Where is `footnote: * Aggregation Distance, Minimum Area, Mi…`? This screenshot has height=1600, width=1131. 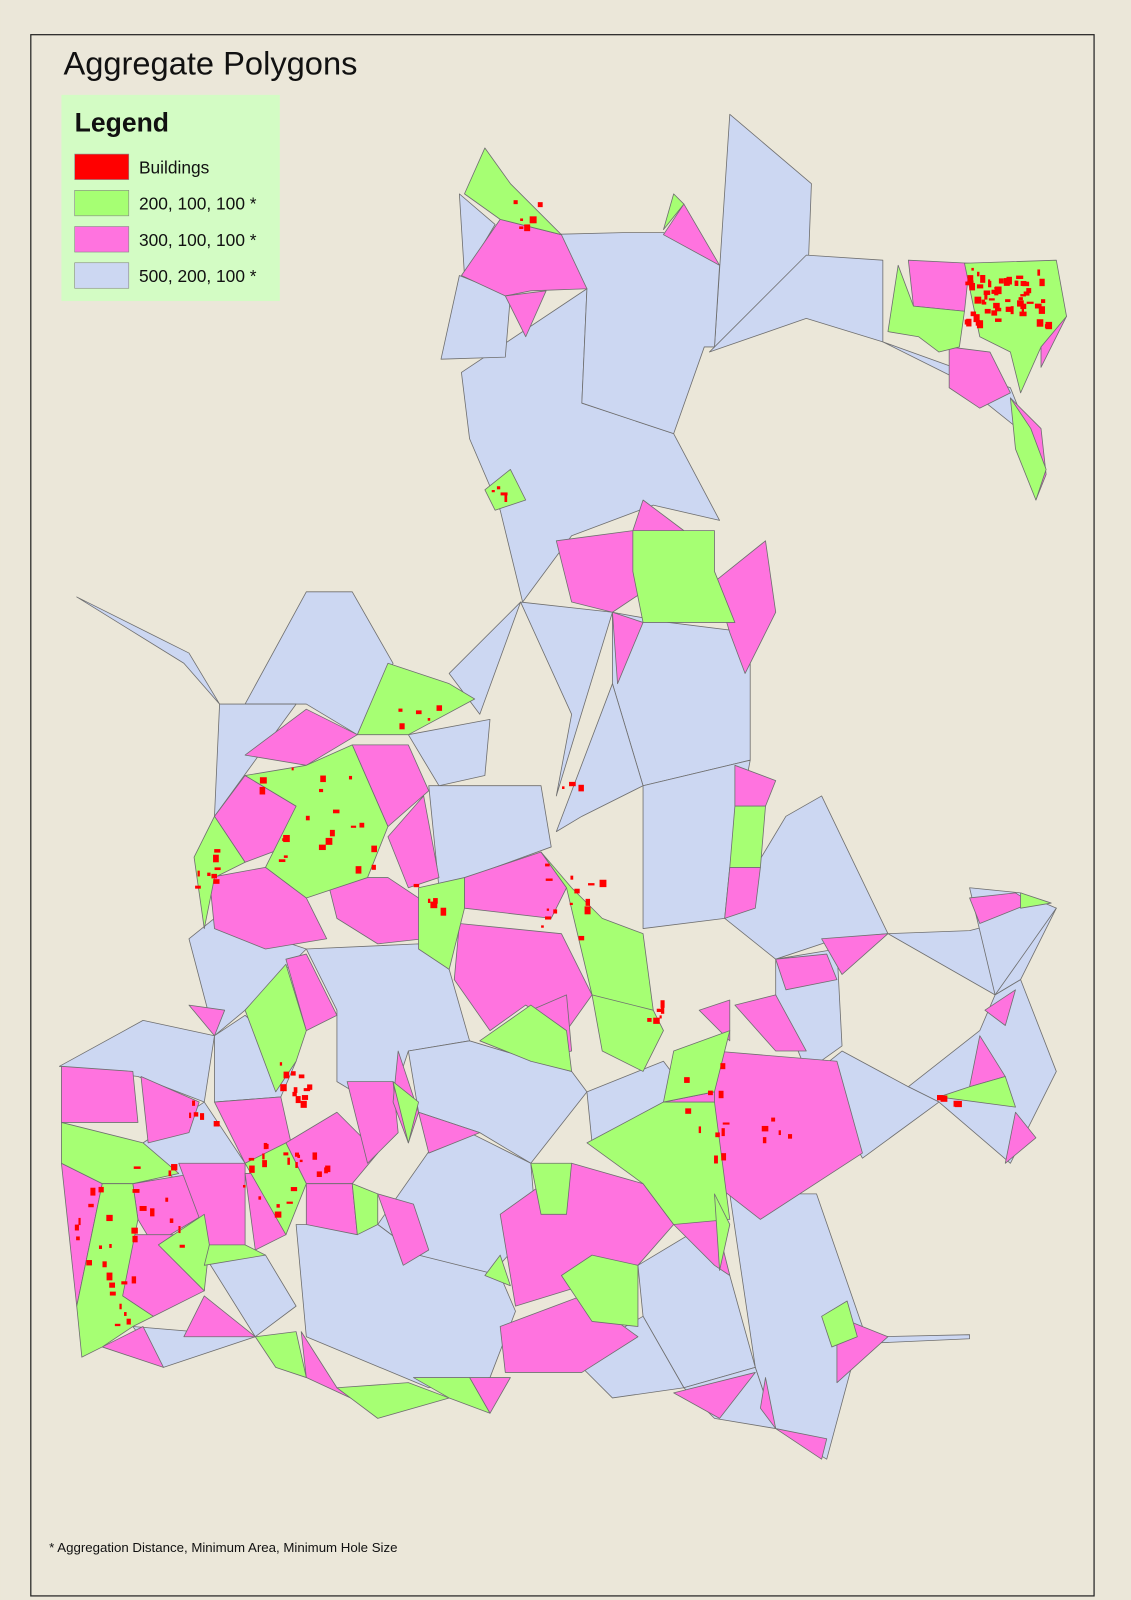
footnote: * Aggregation Distance, Minimum Area, Mi… is located at coordinates (223, 1547).